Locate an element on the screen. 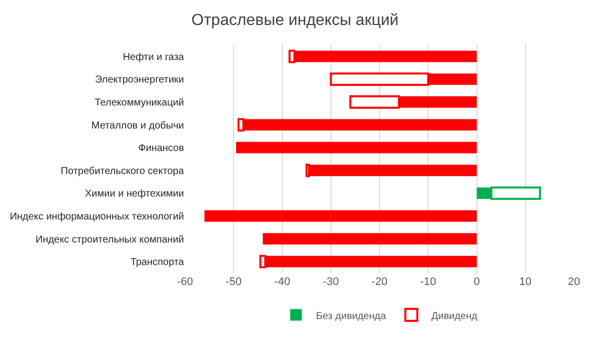  x-tick-label: -30 is located at coordinates (330, 282).